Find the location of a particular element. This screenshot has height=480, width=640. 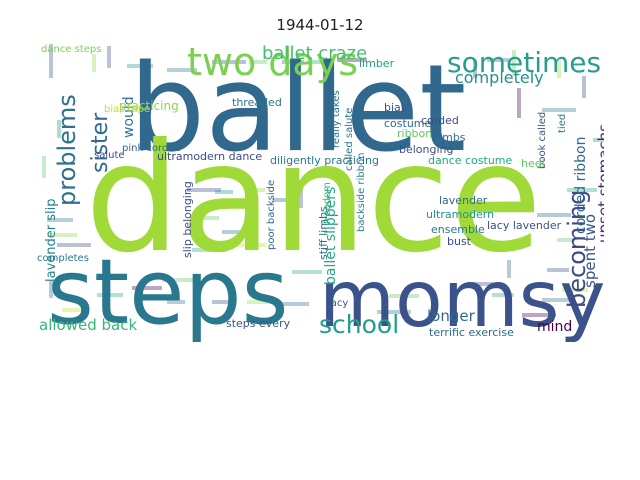

word-bias-tape: bias tape is located at coordinates (127, 109).